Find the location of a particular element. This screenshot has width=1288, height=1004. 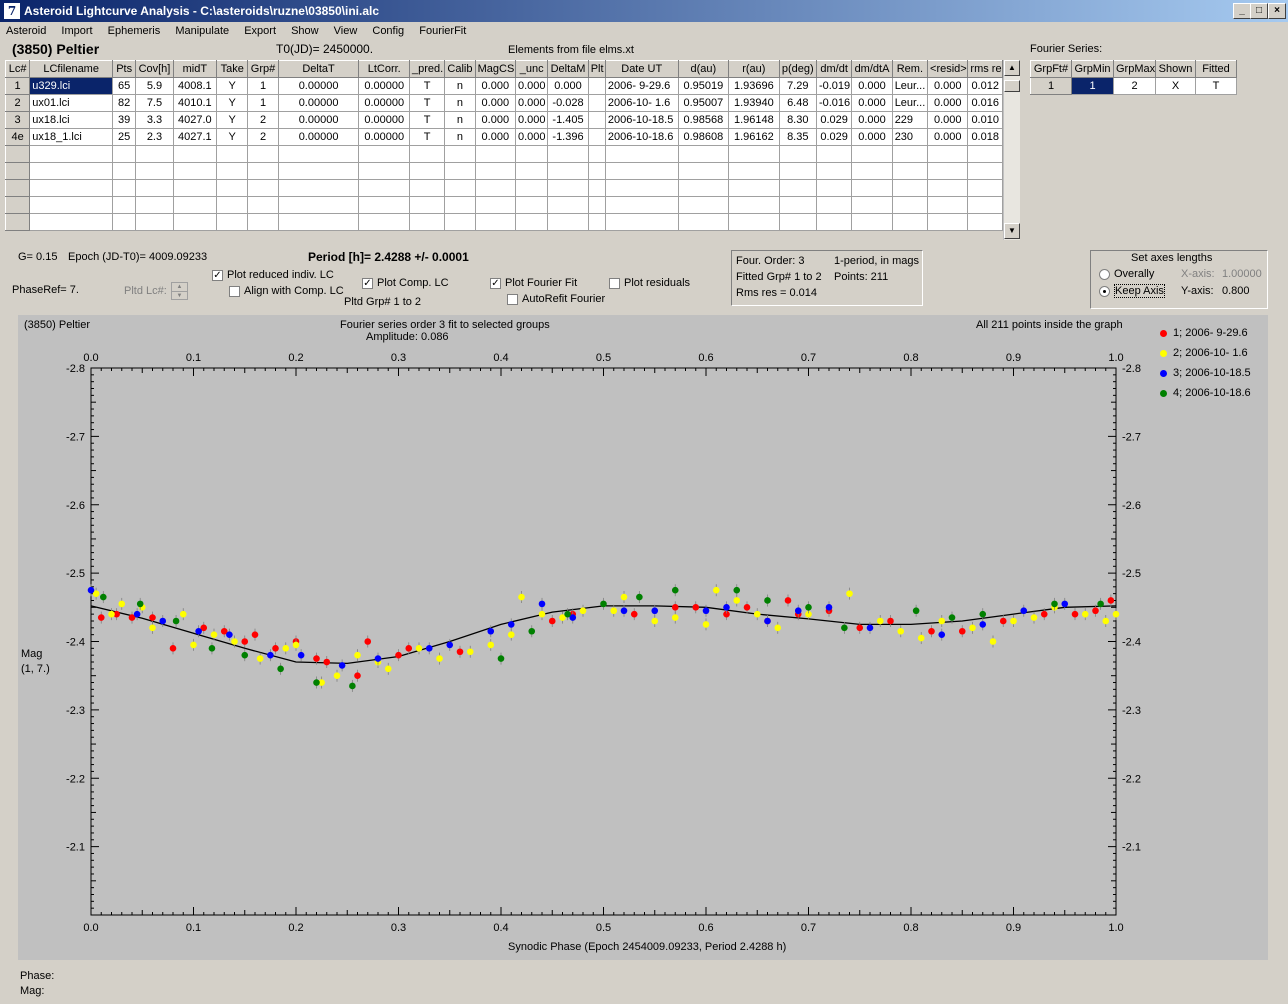

table-cell: 2006-10-18.6 is located at coordinates (641, 137).